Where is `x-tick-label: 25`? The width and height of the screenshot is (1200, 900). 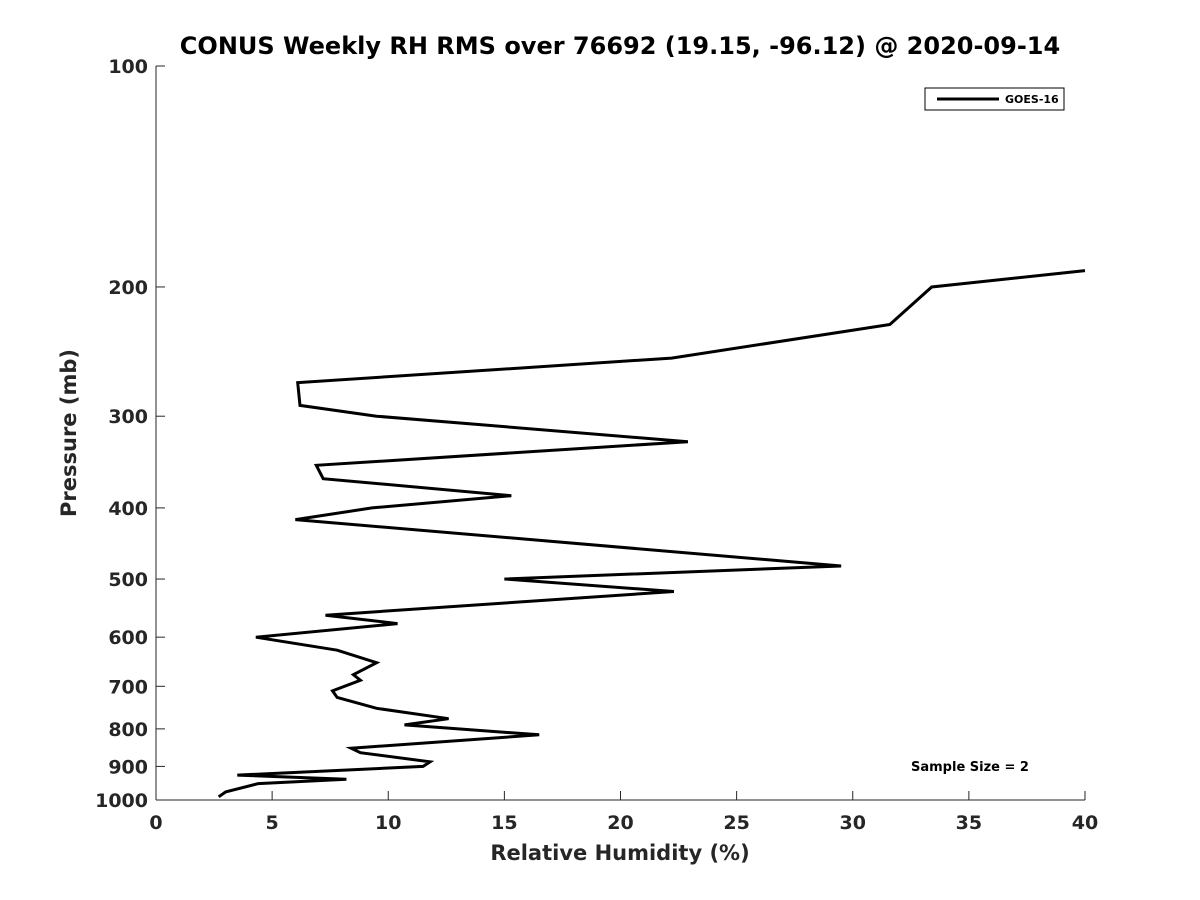
x-tick-label: 25 is located at coordinates (736, 823).